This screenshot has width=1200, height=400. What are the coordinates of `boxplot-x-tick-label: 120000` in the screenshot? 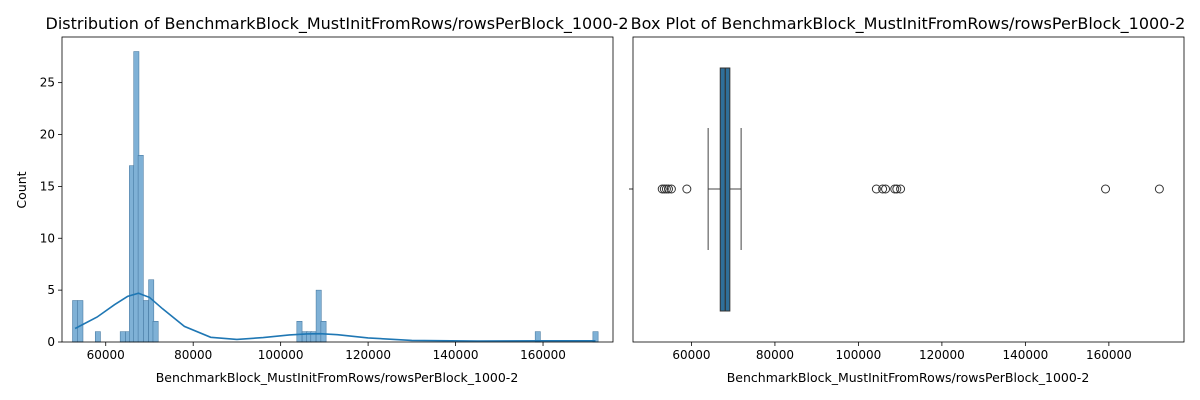 It's located at (942, 355).